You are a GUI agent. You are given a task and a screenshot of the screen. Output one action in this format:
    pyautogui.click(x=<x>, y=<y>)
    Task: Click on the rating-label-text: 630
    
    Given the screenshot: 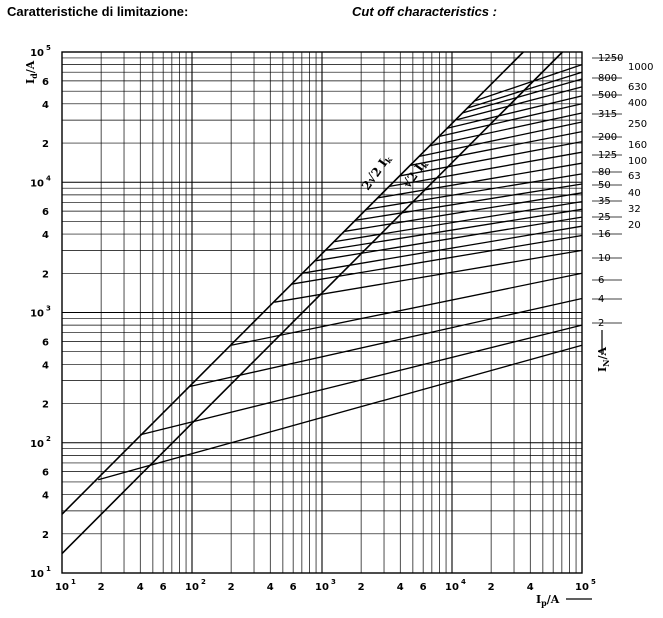 What is the action you would take?
    pyautogui.click(x=637, y=87)
    